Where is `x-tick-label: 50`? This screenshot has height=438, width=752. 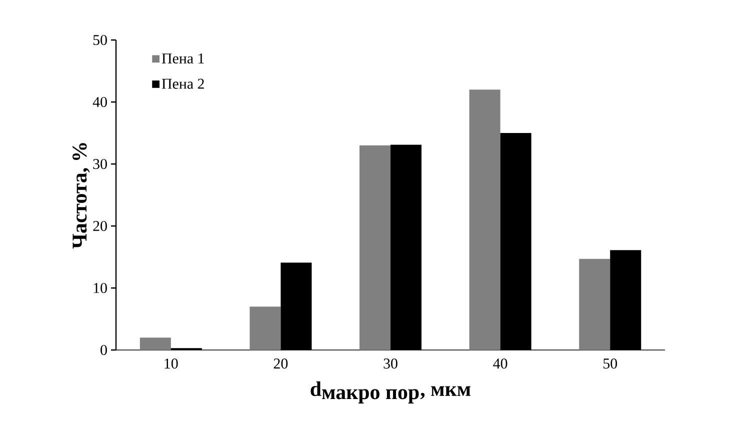
x-tick-label: 50 is located at coordinates (611, 363).